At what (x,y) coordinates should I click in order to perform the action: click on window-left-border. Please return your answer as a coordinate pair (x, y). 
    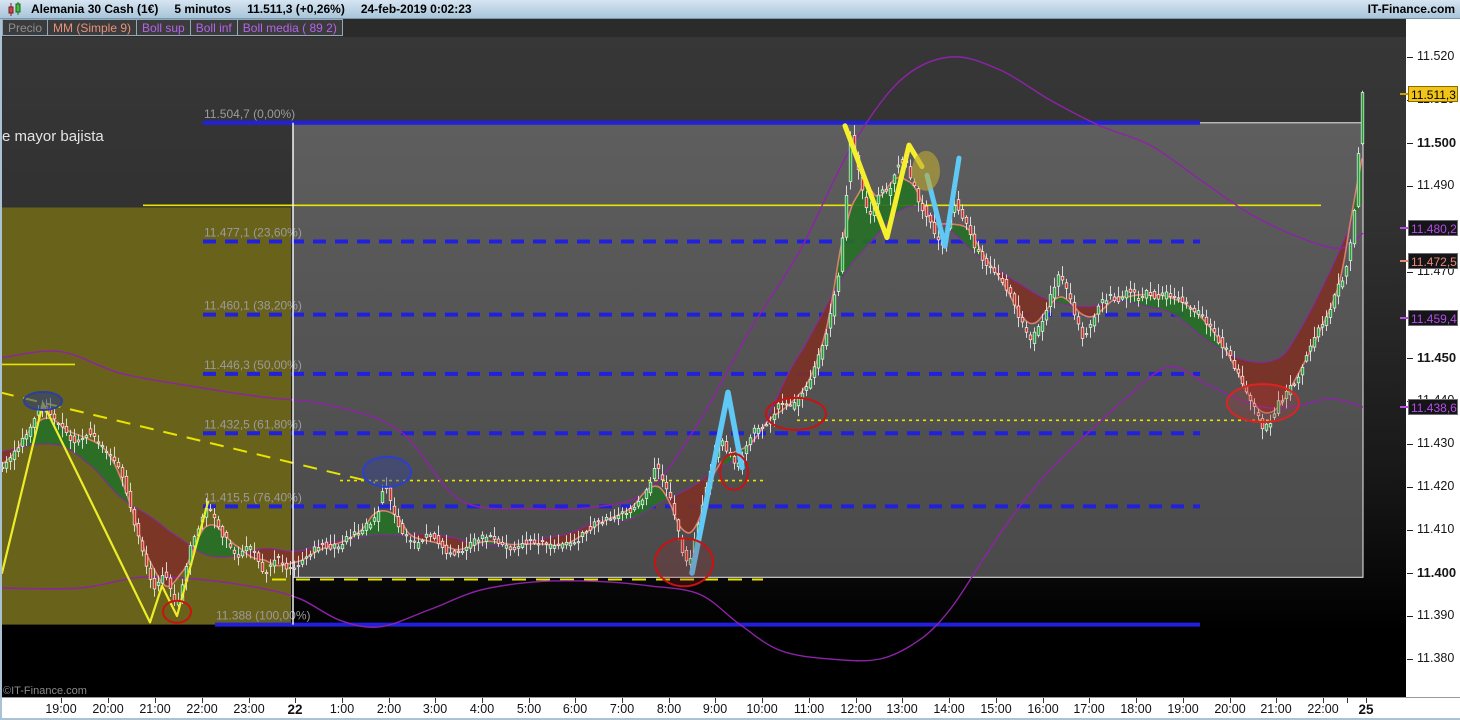
    Looking at the image, I should click on (1, 368).